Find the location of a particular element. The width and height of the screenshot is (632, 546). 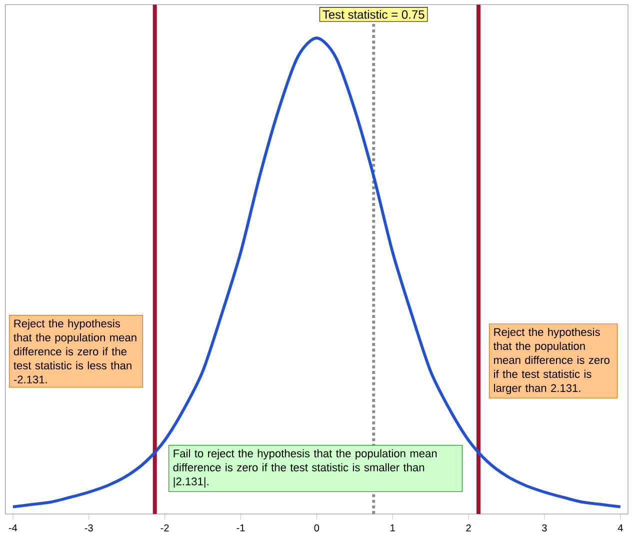

annotation: Reject the hypothesis that the population mean difference is zero if the test statistic is less than -2.131. is located at coordinates (75, 351).